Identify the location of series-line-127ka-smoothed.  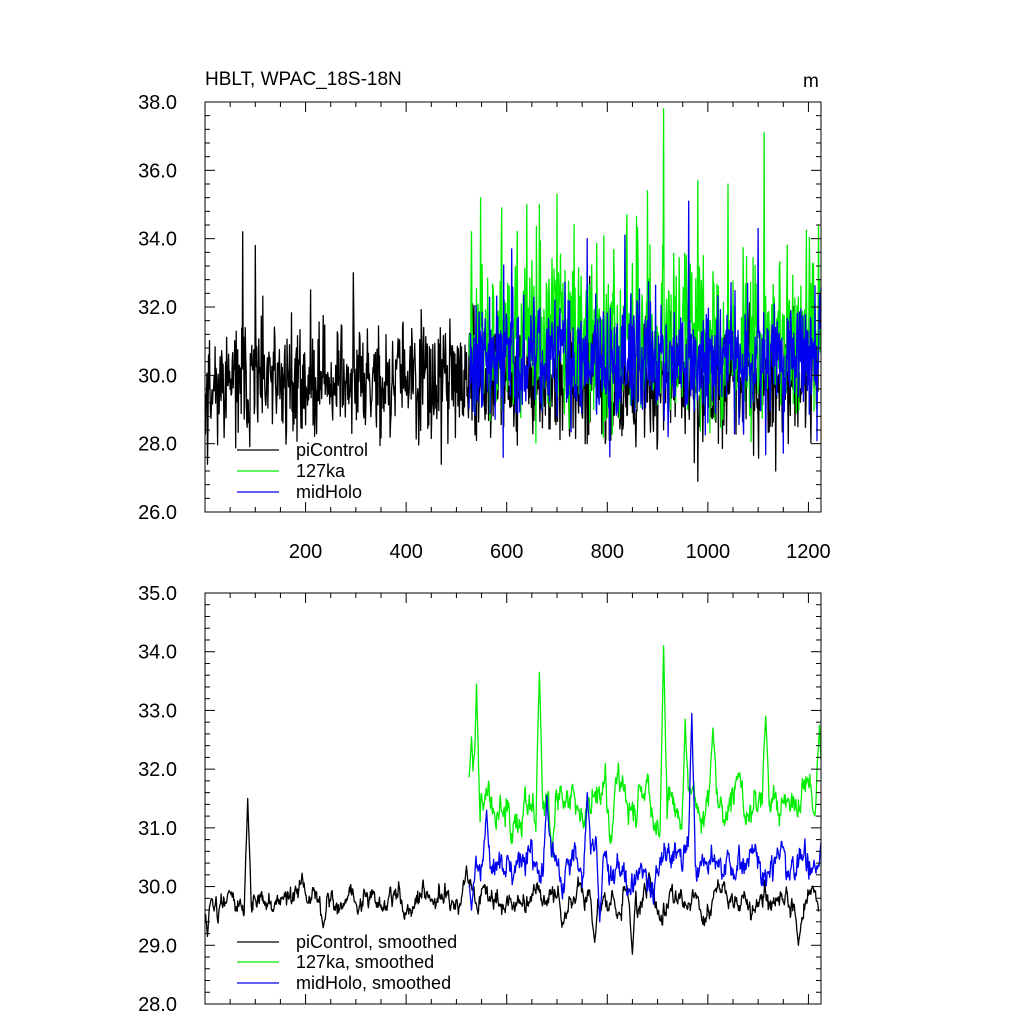
(645, 751).